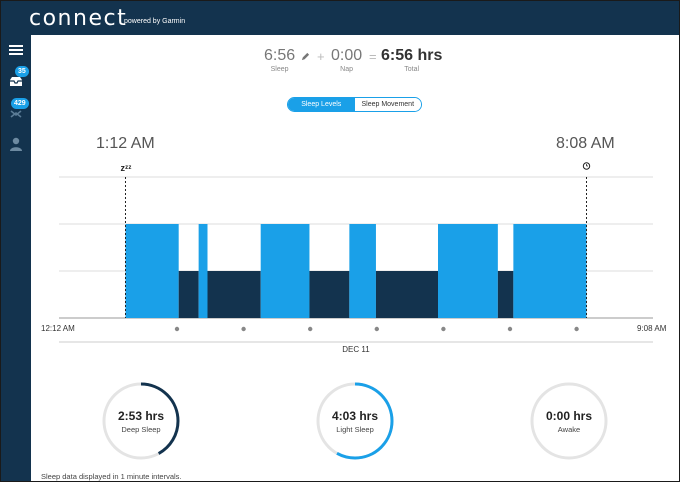  Describe the element at coordinates (141, 429) in the screenshot. I see `deep-sleep-label: Deep Sleep` at that location.